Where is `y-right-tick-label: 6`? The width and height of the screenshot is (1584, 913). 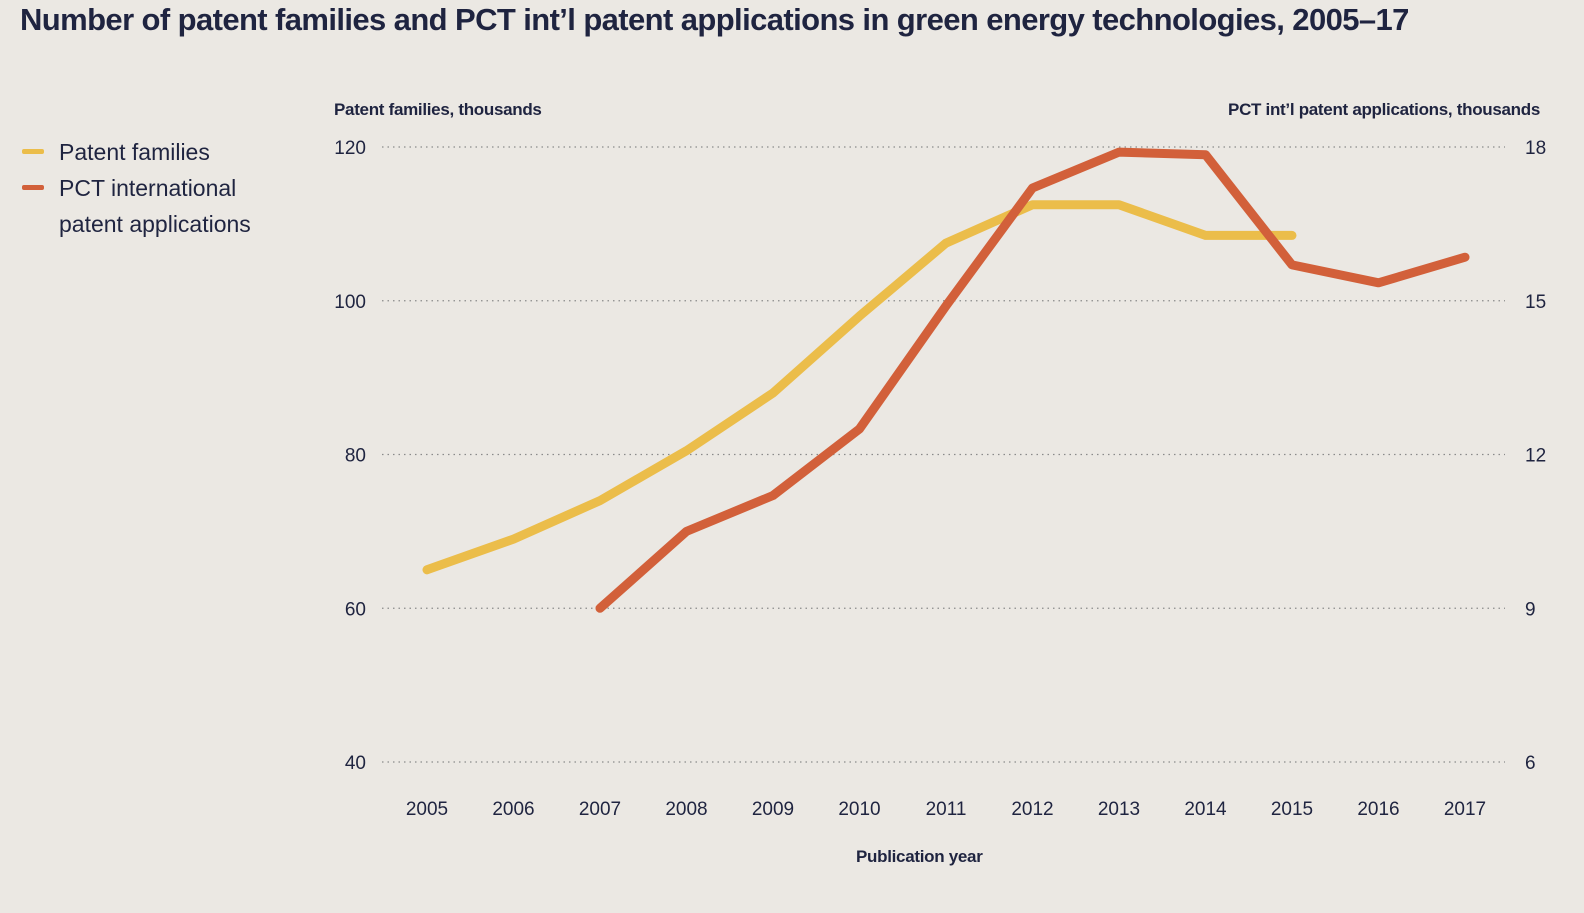
y-right-tick-label: 6 is located at coordinates (1530, 763).